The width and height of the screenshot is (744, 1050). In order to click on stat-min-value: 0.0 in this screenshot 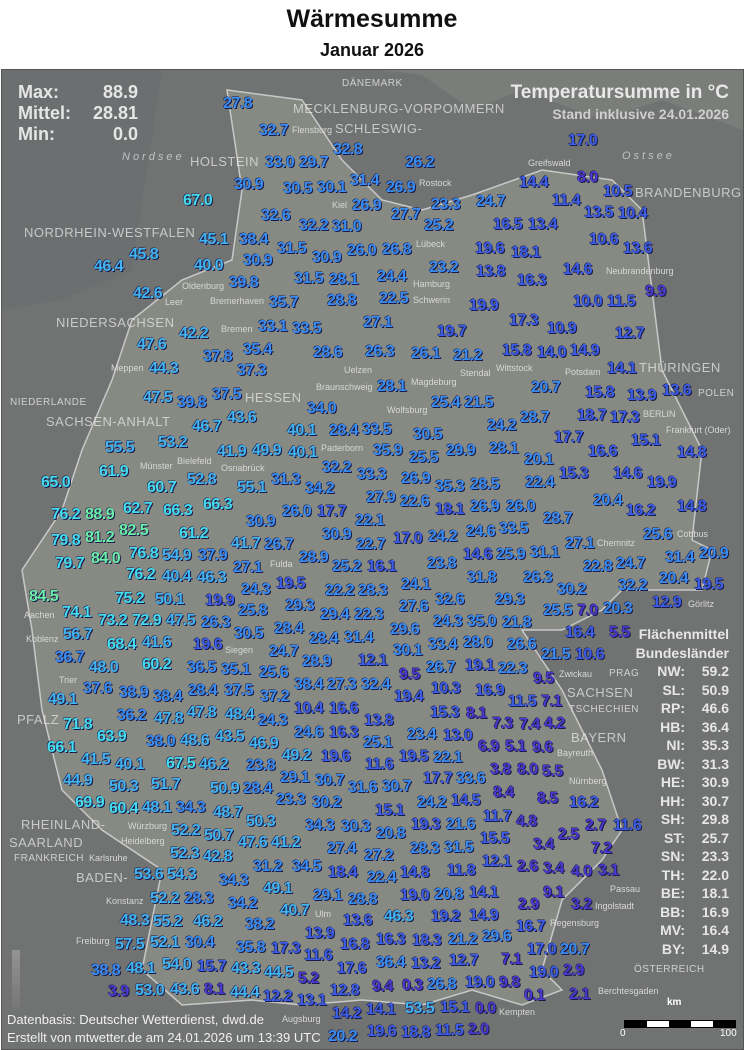, I will do `click(125, 134)`.